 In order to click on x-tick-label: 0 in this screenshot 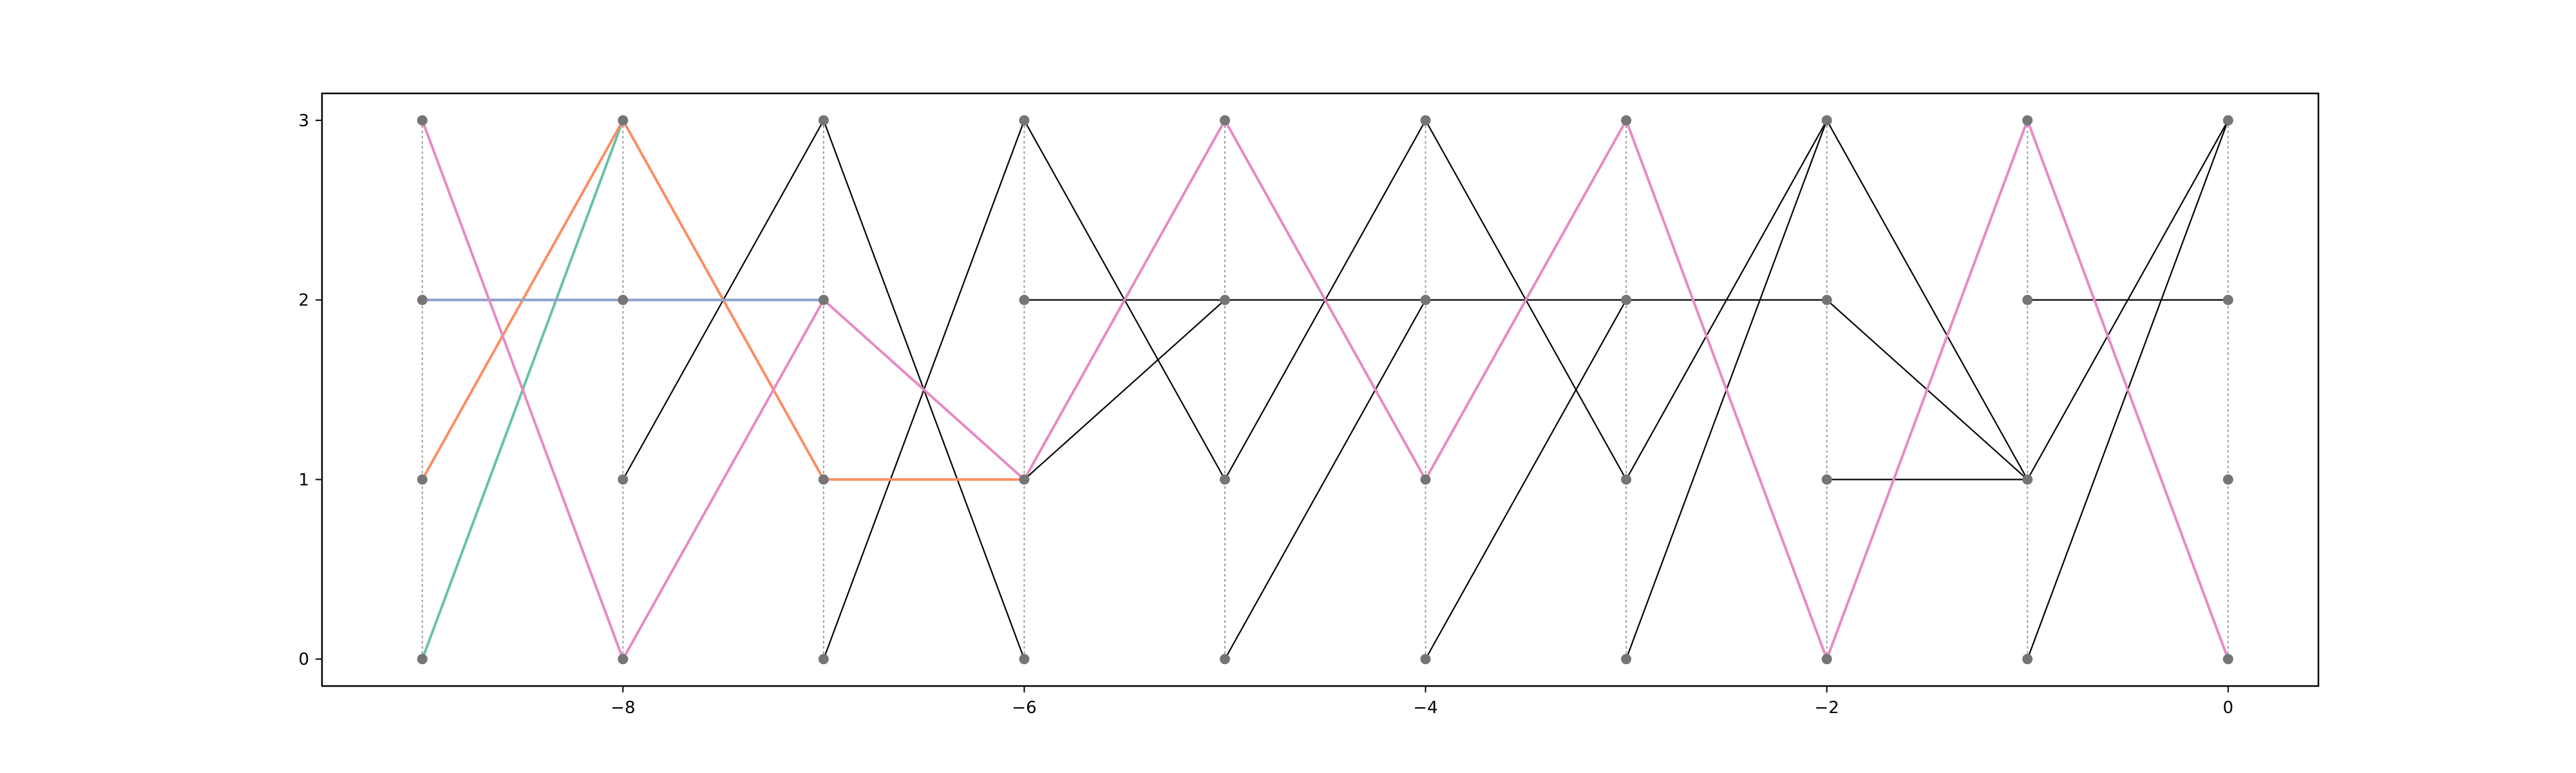, I will do `click(2229, 708)`.